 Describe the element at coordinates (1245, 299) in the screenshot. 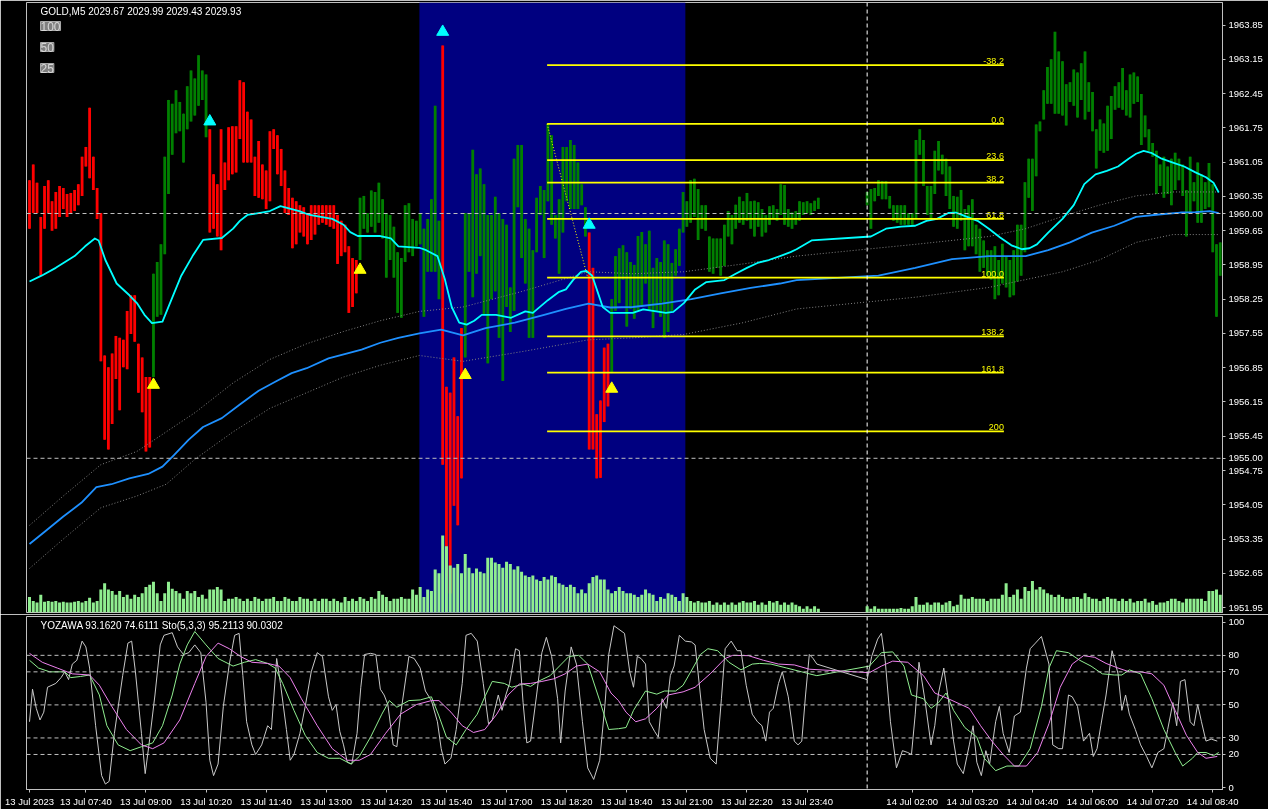

I see `y-tick-label: 1958.25` at that location.